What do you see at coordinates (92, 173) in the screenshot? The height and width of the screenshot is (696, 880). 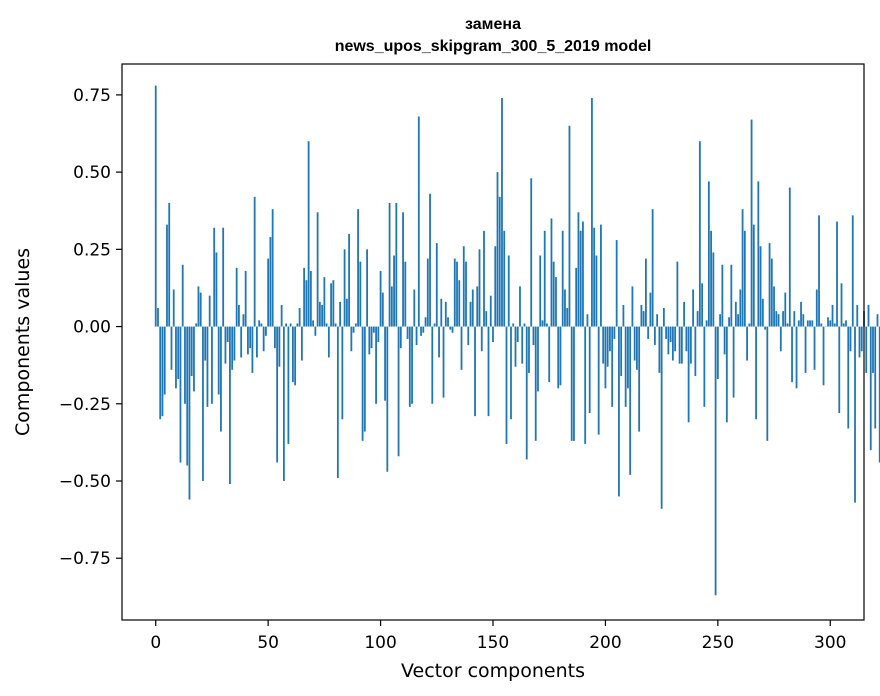 I see `y-tick-label: 0.50` at bounding box center [92, 173].